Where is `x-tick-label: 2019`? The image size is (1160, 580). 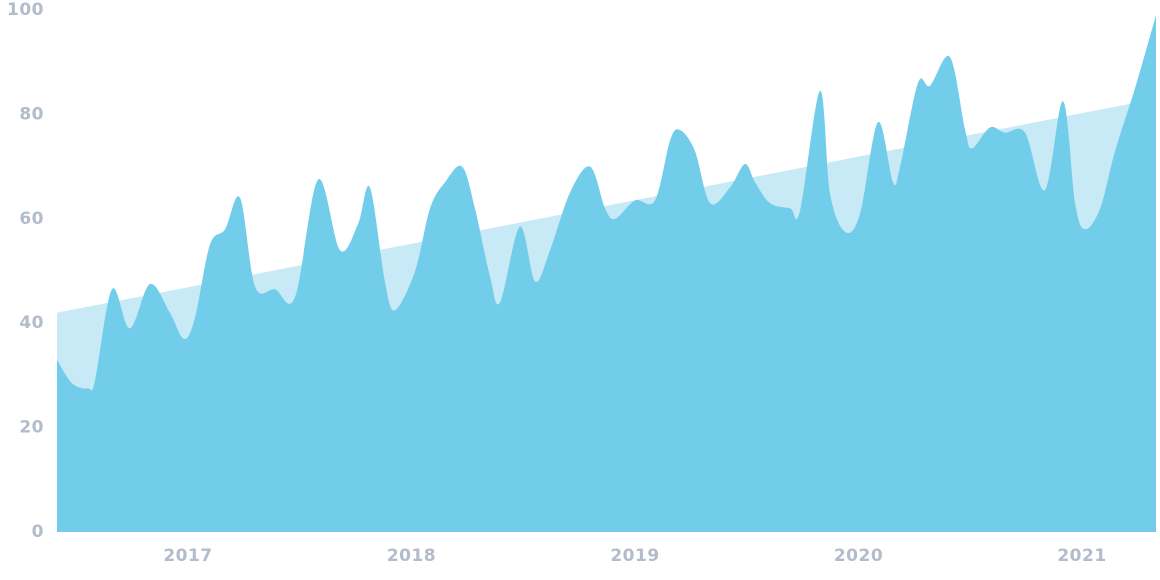
x-tick-label: 2019 is located at coordinates (634, 556).